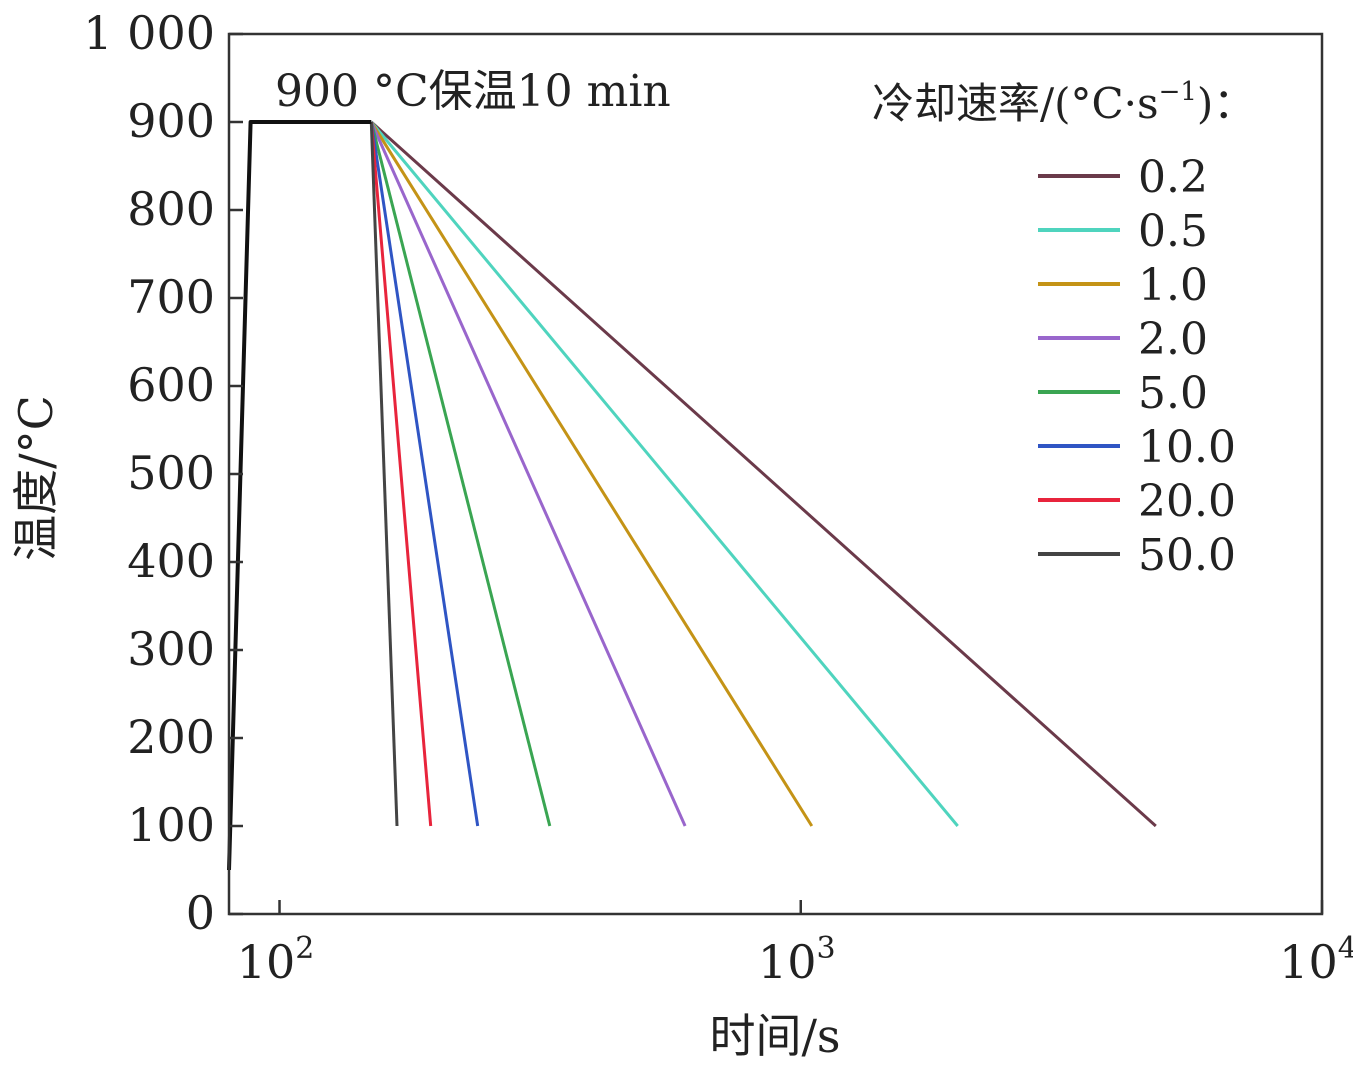 Image resolution: width=1353 pixels, height=1069 pixels. I want to click on legend-label-2.0: 2.0, so click(1173, 339).